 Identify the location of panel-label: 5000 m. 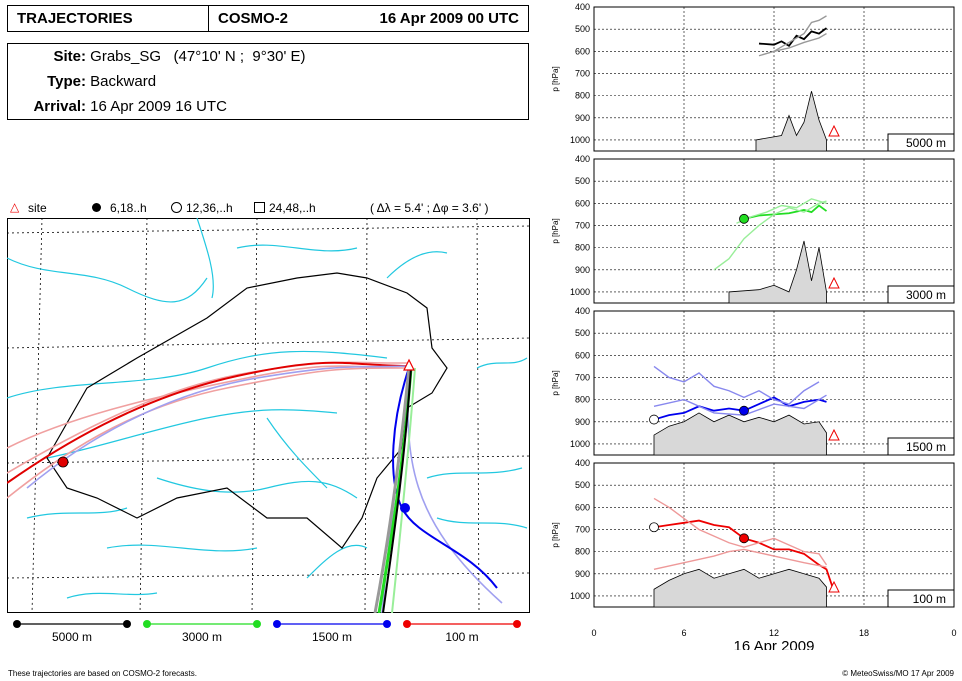
(926, 143).